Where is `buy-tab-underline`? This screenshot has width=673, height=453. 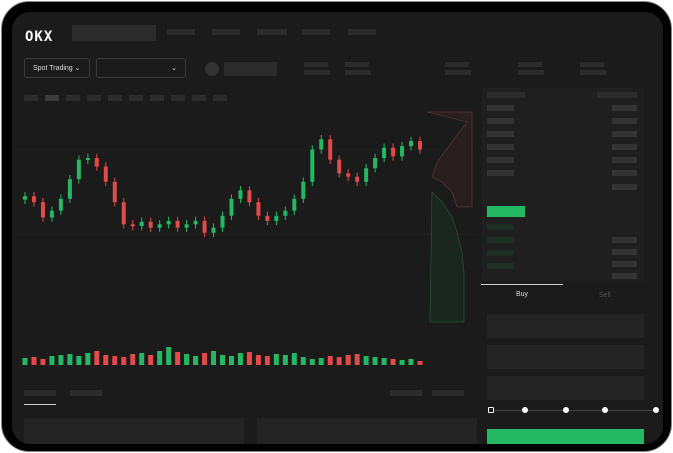 buy-tab-underline is located at coordinates (522, 284).